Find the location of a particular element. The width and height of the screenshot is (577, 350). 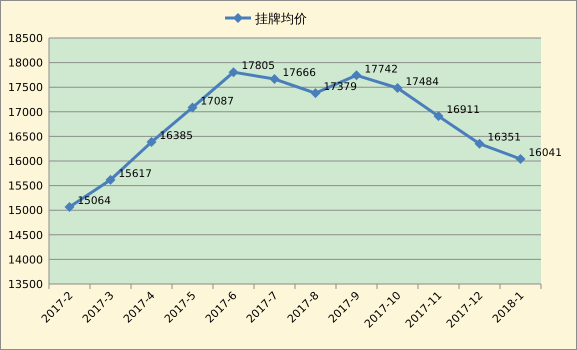

data-label: 16041 is located at coordinates (545, 152).